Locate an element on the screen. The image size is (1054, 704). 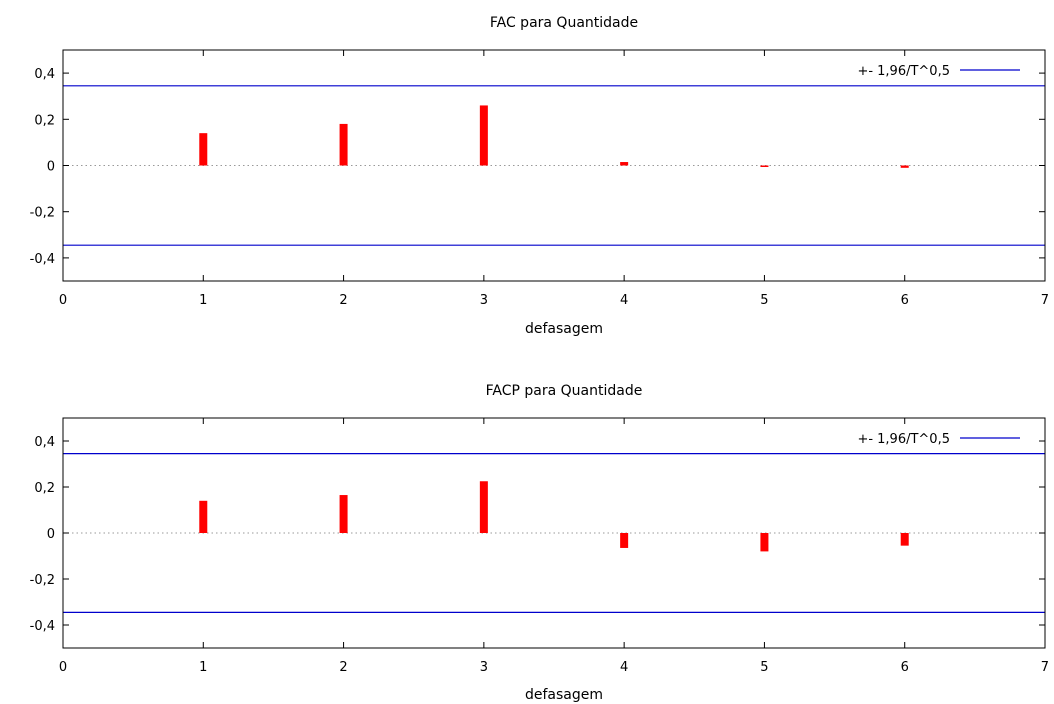
chart-title: FACP para Quantidade is located at coordinates (564, 391).